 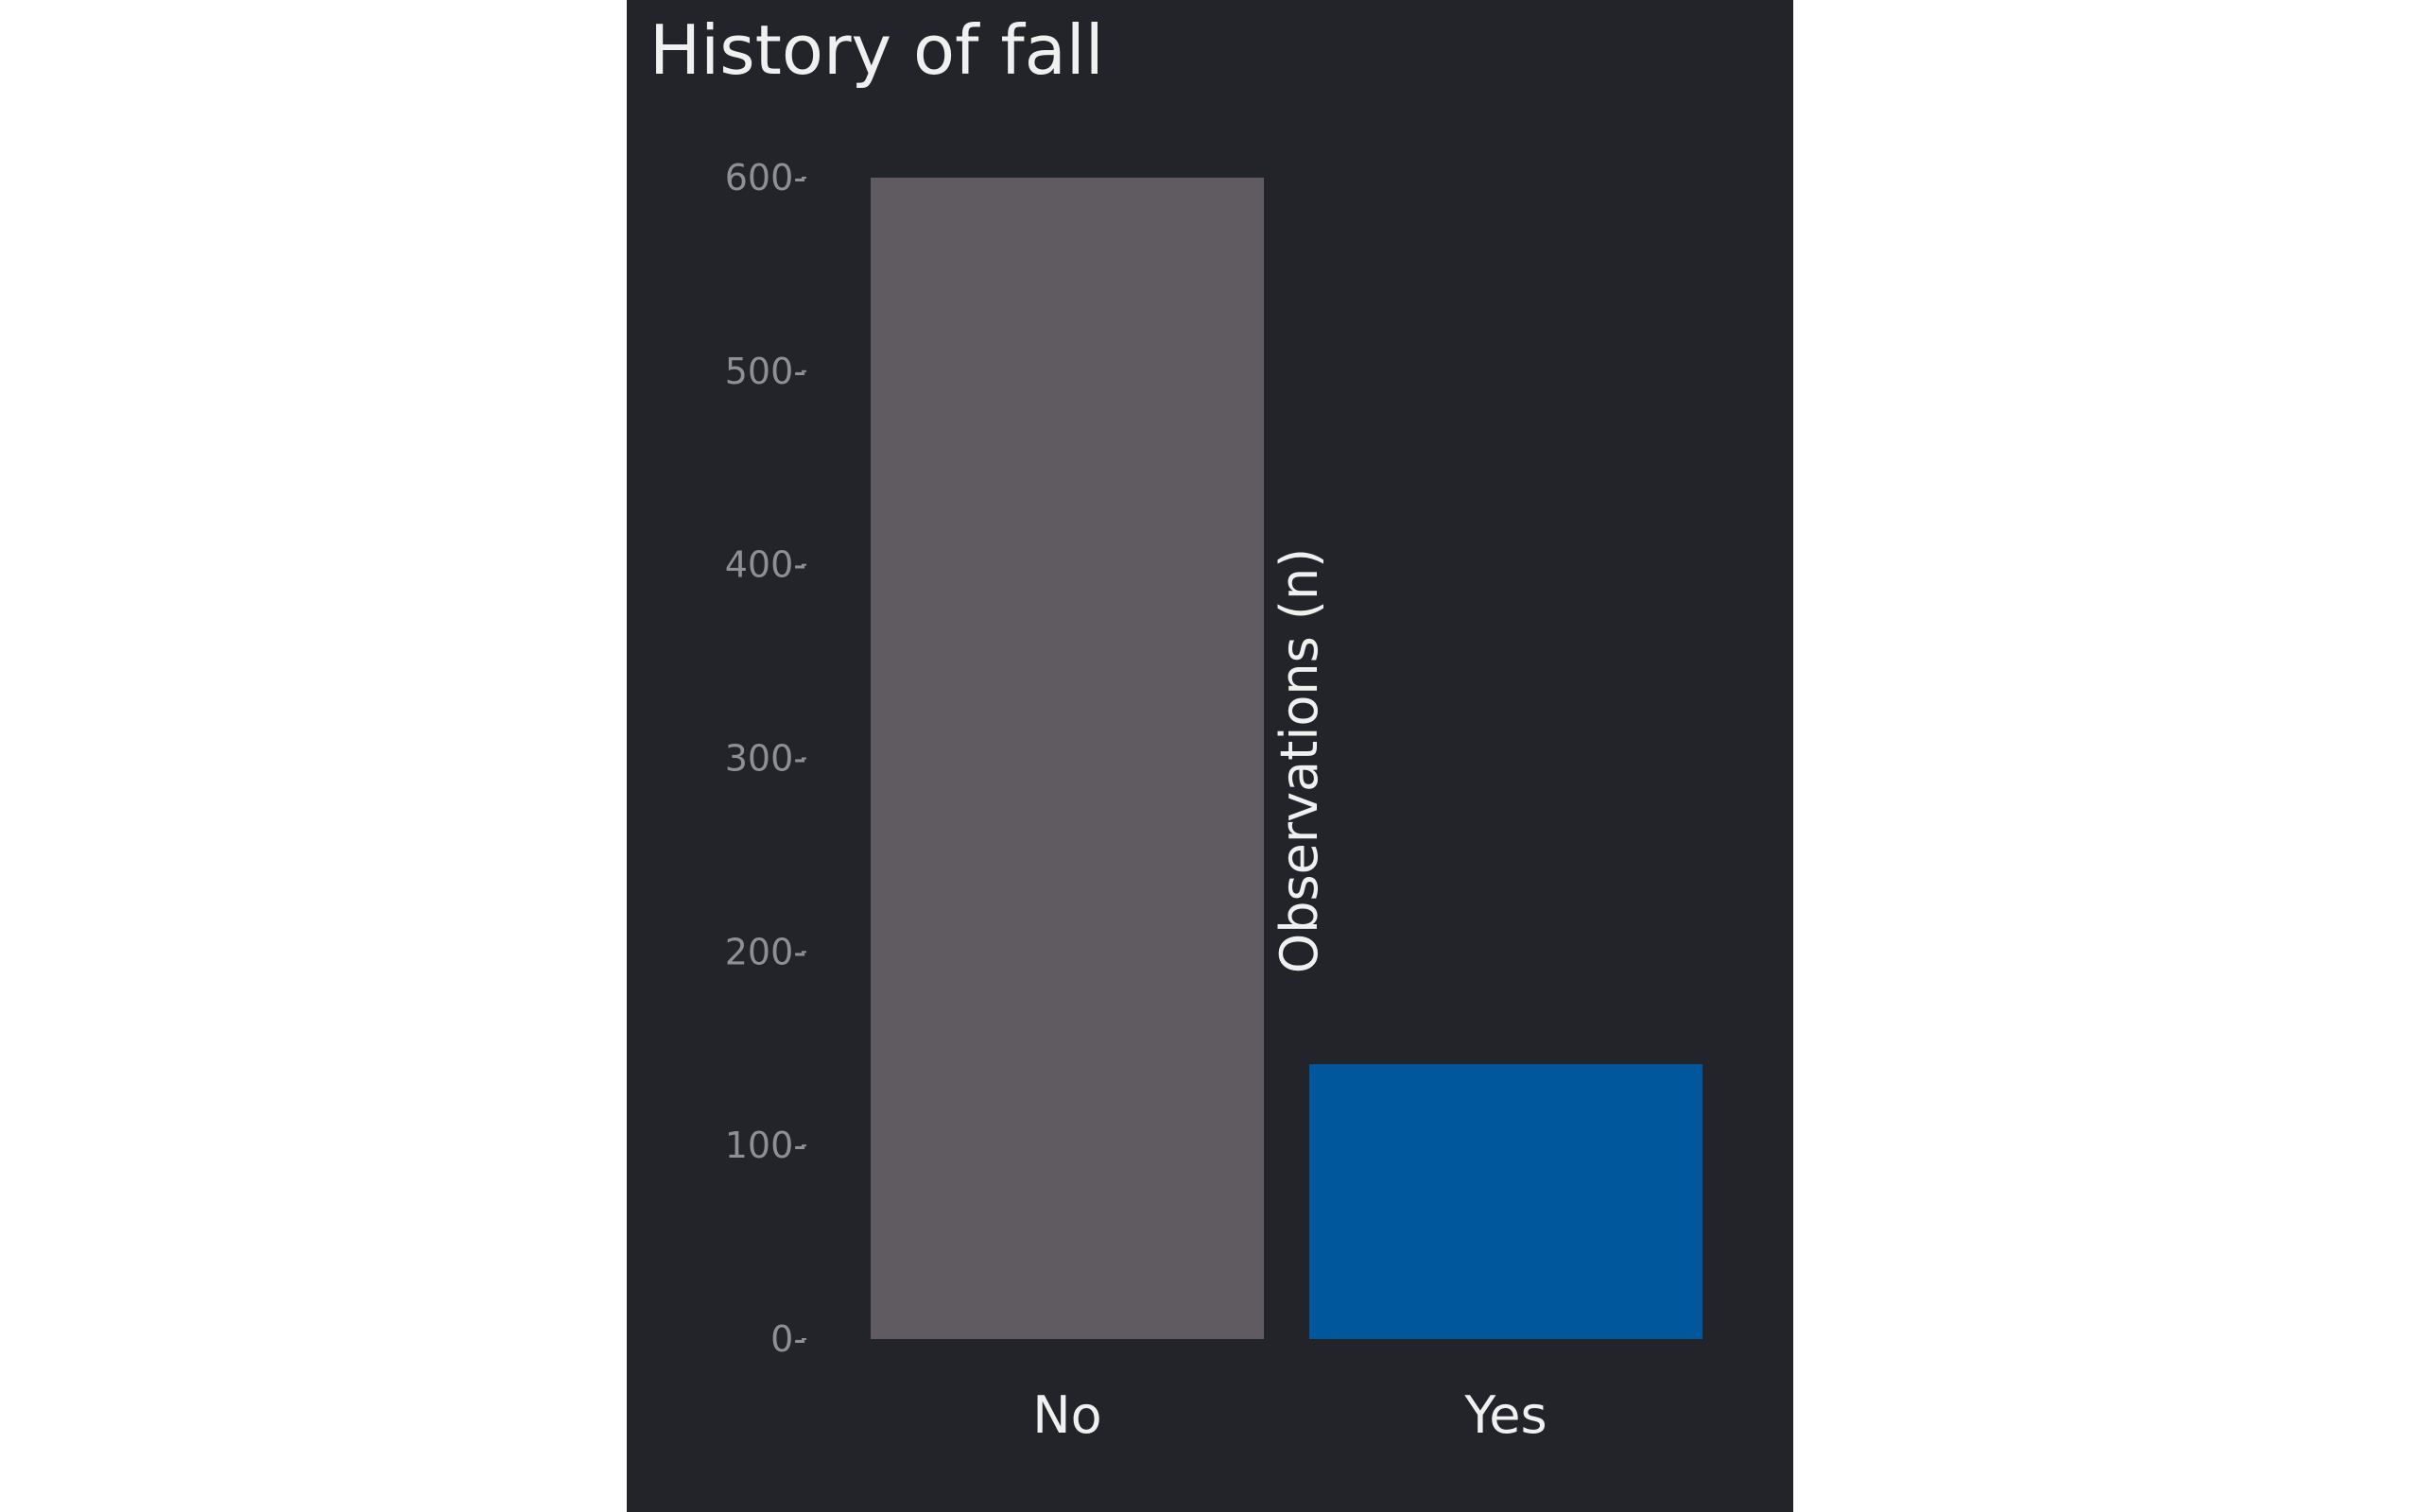 I want to click on chart-title: History of fall, so click(x=877, y=50).